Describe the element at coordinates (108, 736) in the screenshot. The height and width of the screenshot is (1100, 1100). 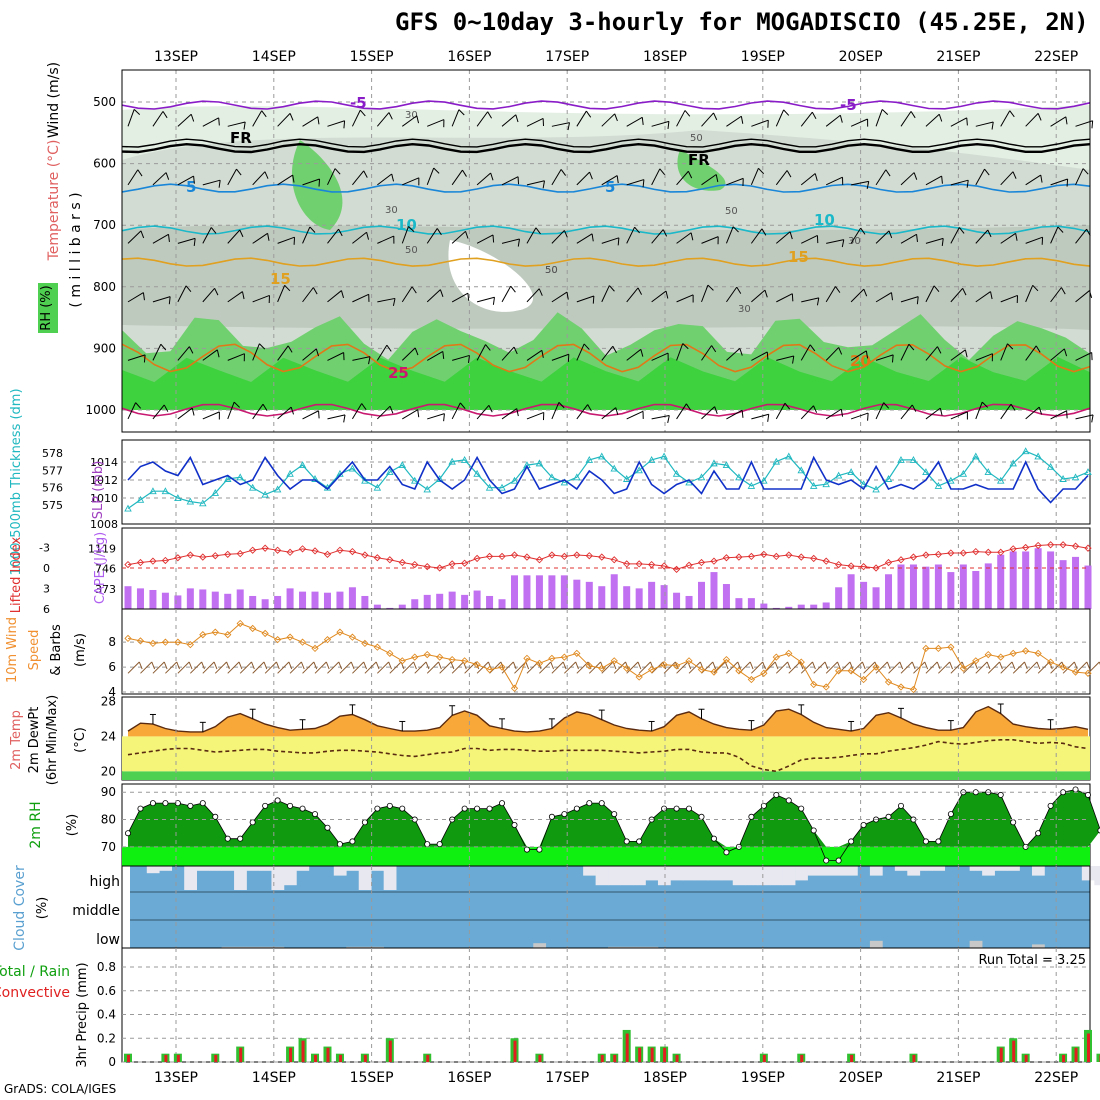
I see `temp-tick-label: 24` at that location.